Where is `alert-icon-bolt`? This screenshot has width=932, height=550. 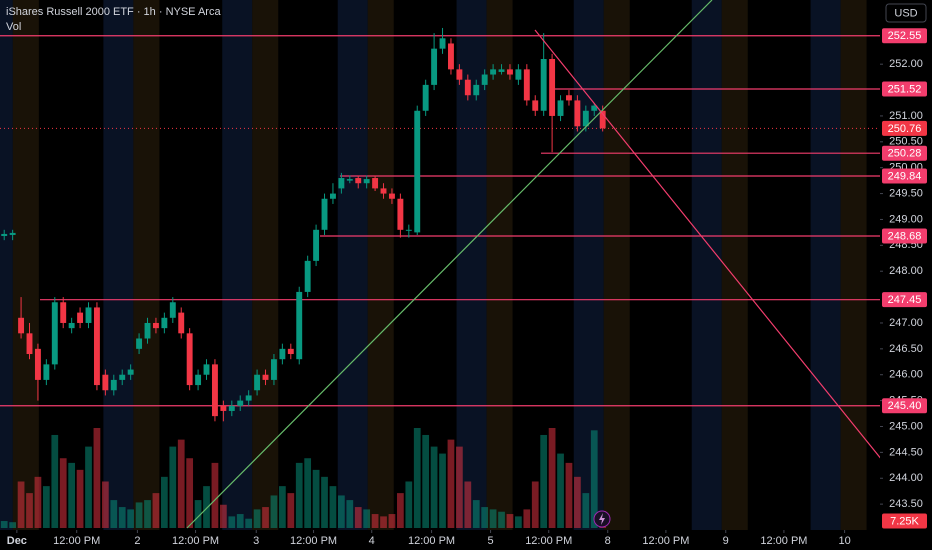 alert-icon-bolt is located at coordinates (602, 519).